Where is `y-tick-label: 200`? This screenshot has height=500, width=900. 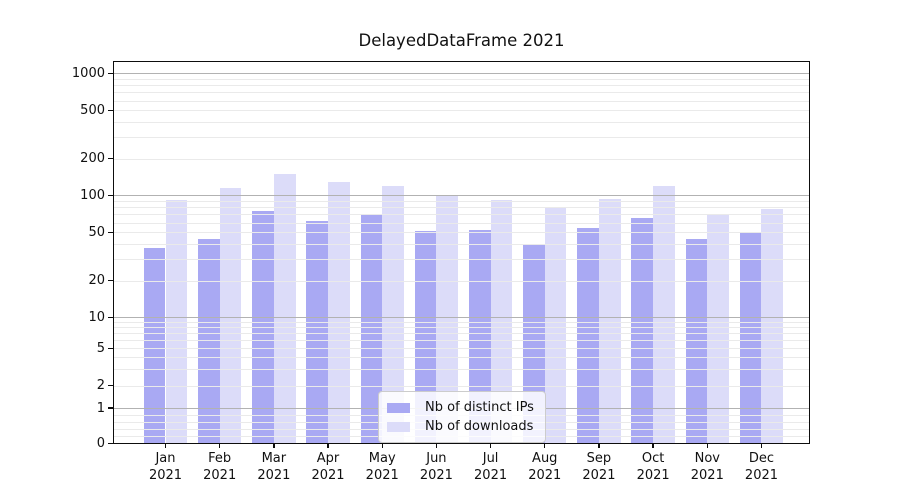 y-tick-label: 200 is located at coordinates (92, 159).